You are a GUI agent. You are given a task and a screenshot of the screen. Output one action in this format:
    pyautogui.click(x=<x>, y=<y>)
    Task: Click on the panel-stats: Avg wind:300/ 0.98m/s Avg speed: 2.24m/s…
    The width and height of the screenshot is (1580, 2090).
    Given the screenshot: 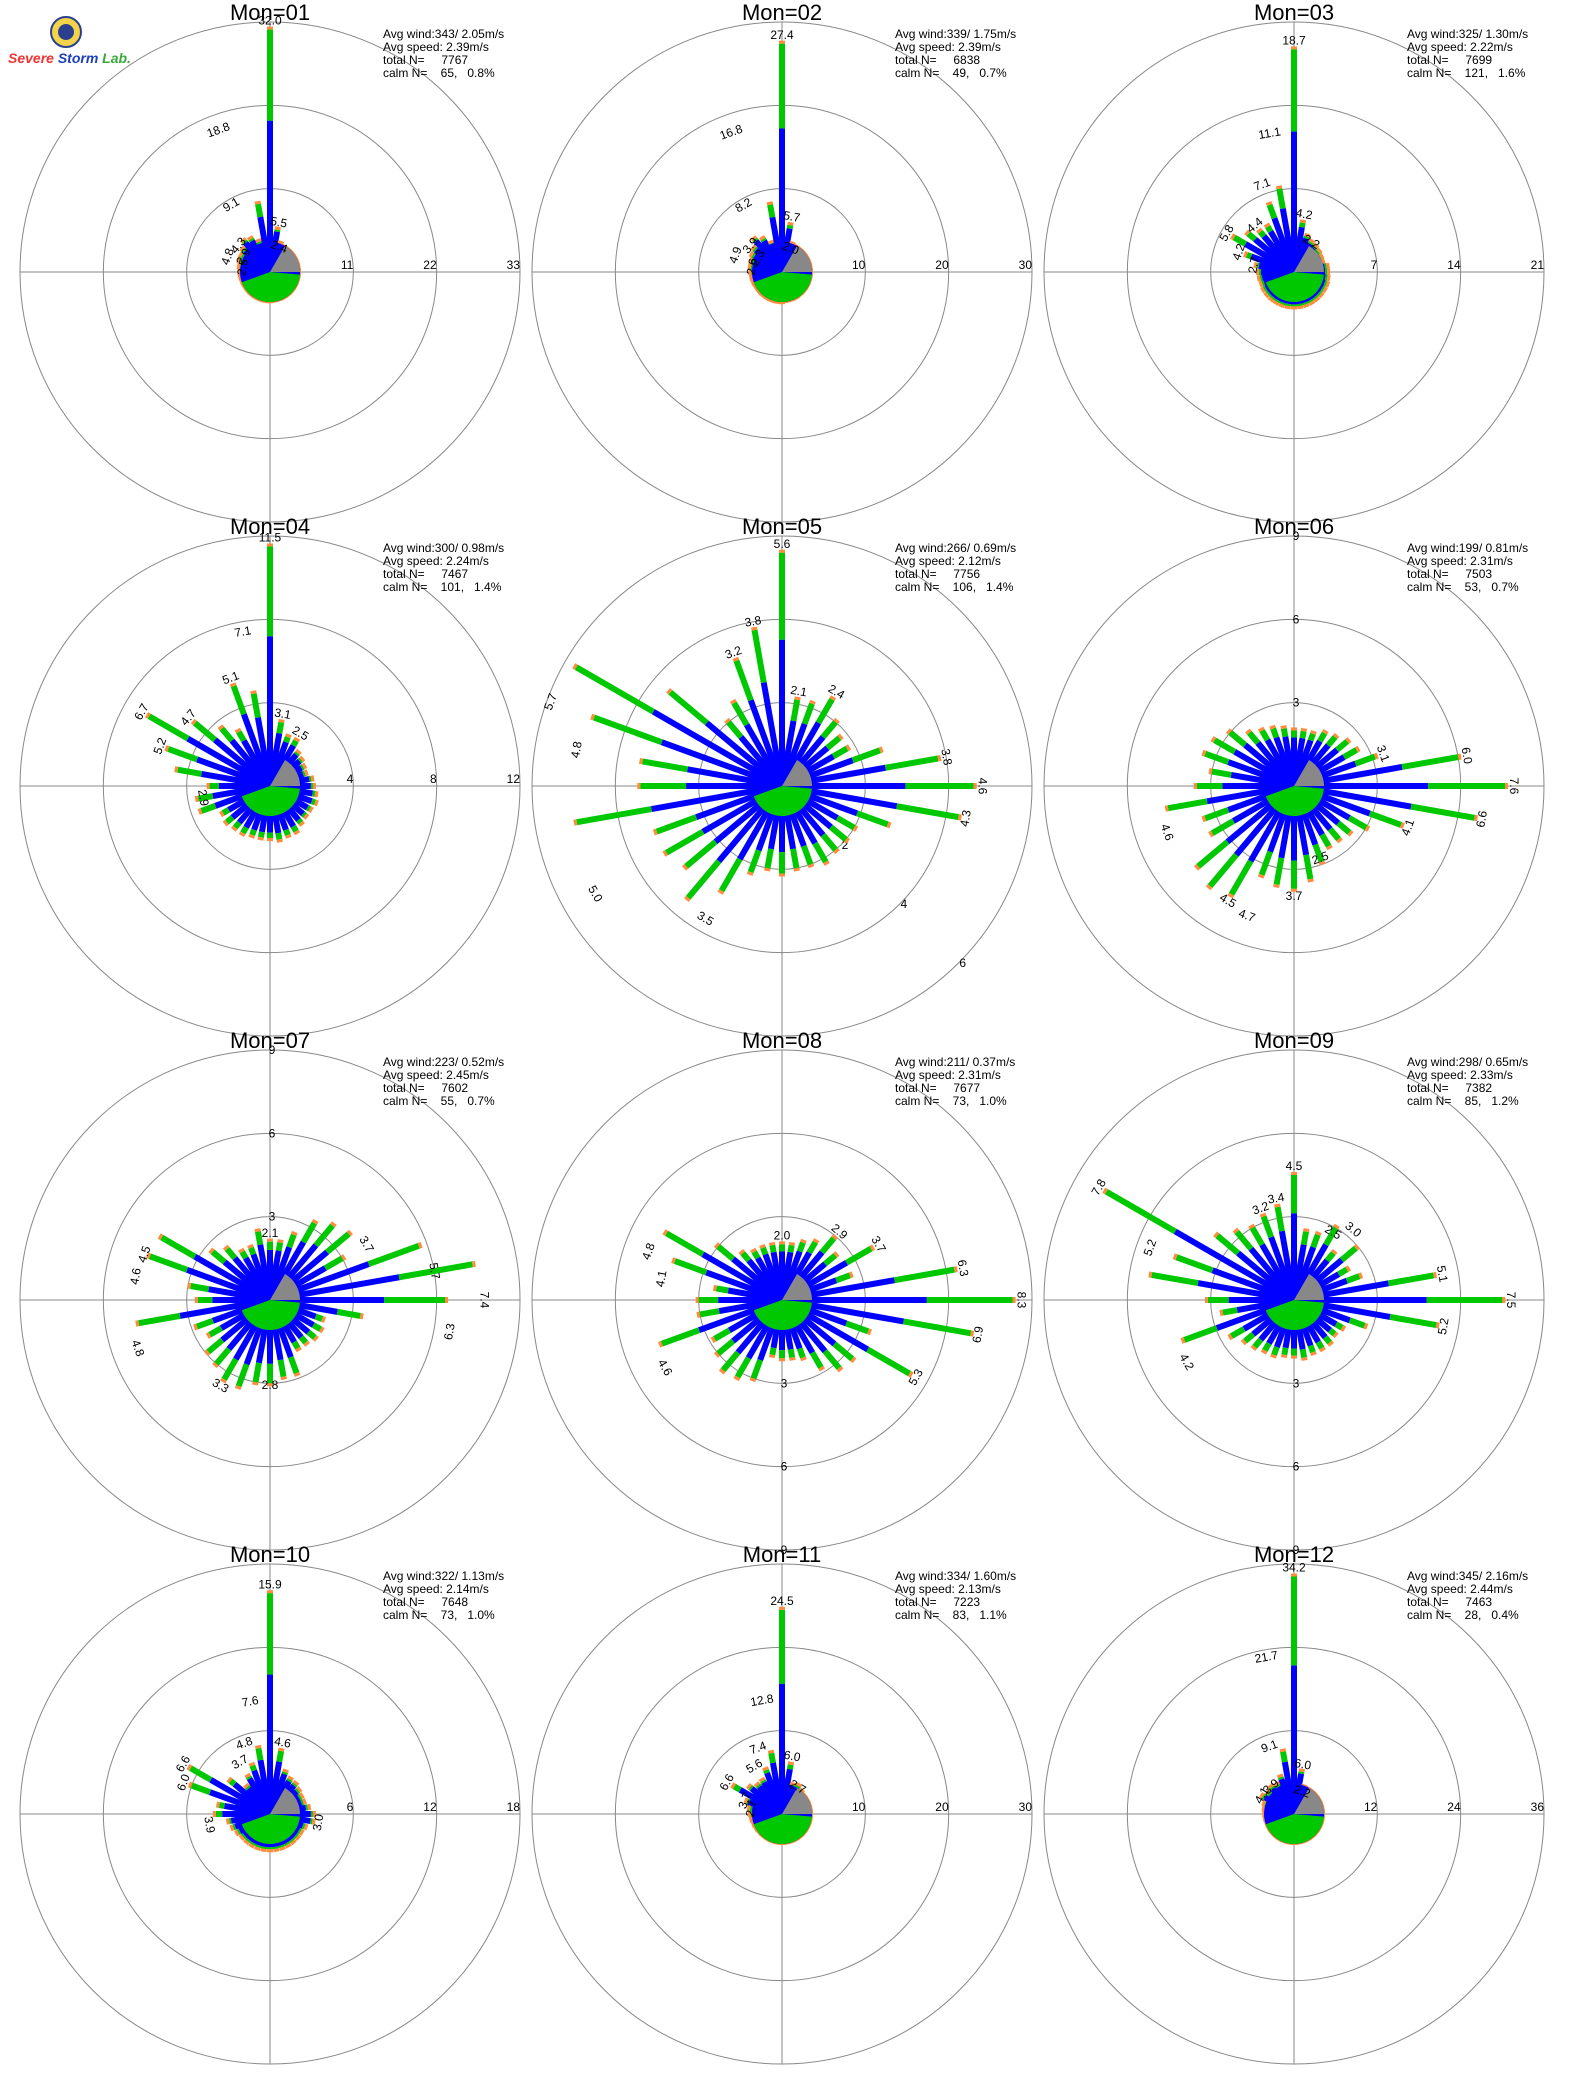 What is the action you would take?
    pyautogui.click(x=444, y=567)
    